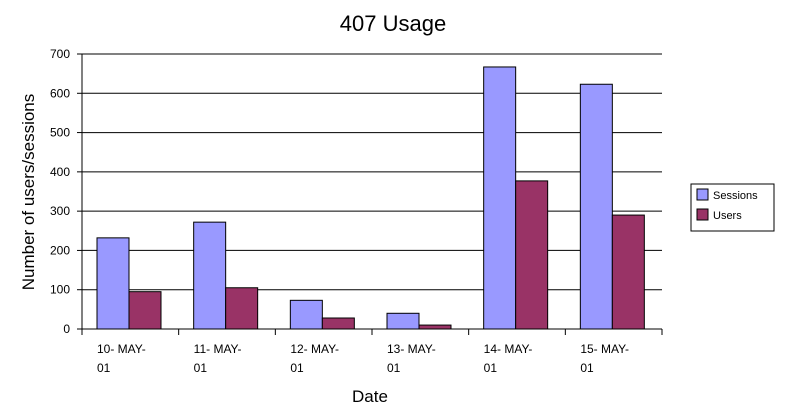 This screenshot has height=414, width=788. I want to click on legend-label-users: Users, so click(727, 216).